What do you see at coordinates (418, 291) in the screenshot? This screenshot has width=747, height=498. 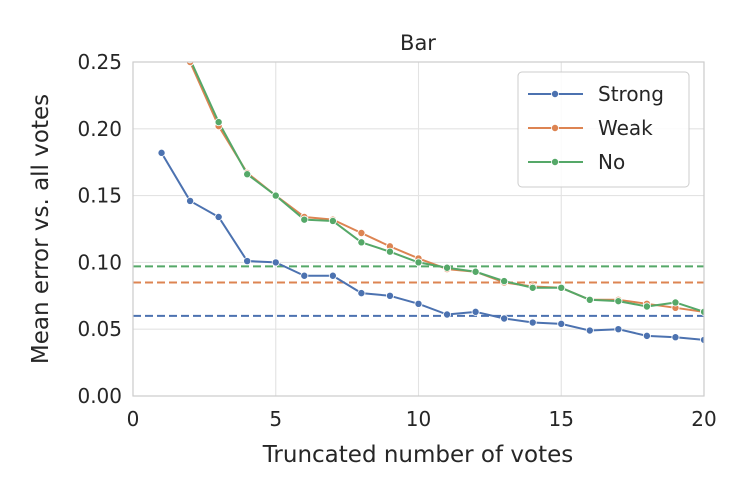 I see `baseline-lines` at bounding box center [418, 291].